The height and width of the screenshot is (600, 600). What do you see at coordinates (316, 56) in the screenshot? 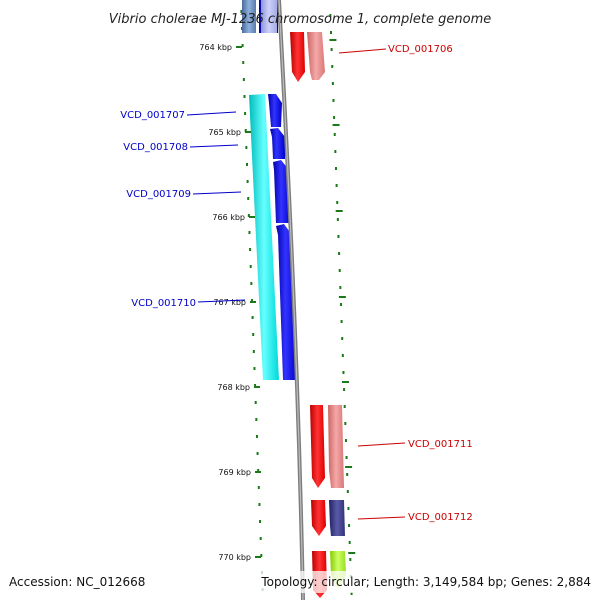
I see `gene-vcd-001706b` at bounding box center [316, 56].